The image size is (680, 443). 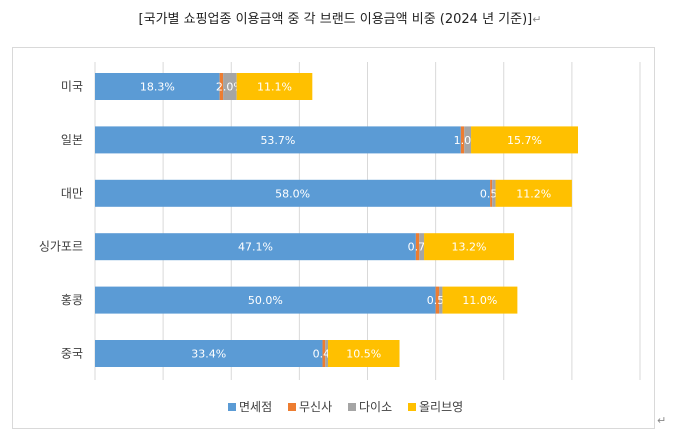 What do you see at coordinates (72, 354) in the screenshot?
I see `category-label: 중국` at bounding box center [72, 354].